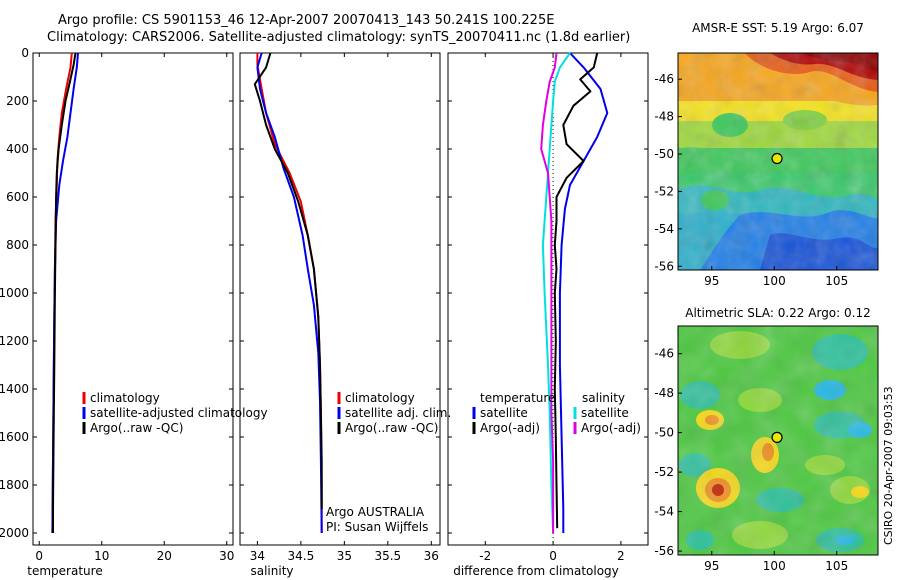 Image resolution: width=900 pixels, height=580 pixels. What do you see at coordinates (164, 556) in the screenshot?
I see `temperature-xtick-label: 20` at bounding box center [164, 556].